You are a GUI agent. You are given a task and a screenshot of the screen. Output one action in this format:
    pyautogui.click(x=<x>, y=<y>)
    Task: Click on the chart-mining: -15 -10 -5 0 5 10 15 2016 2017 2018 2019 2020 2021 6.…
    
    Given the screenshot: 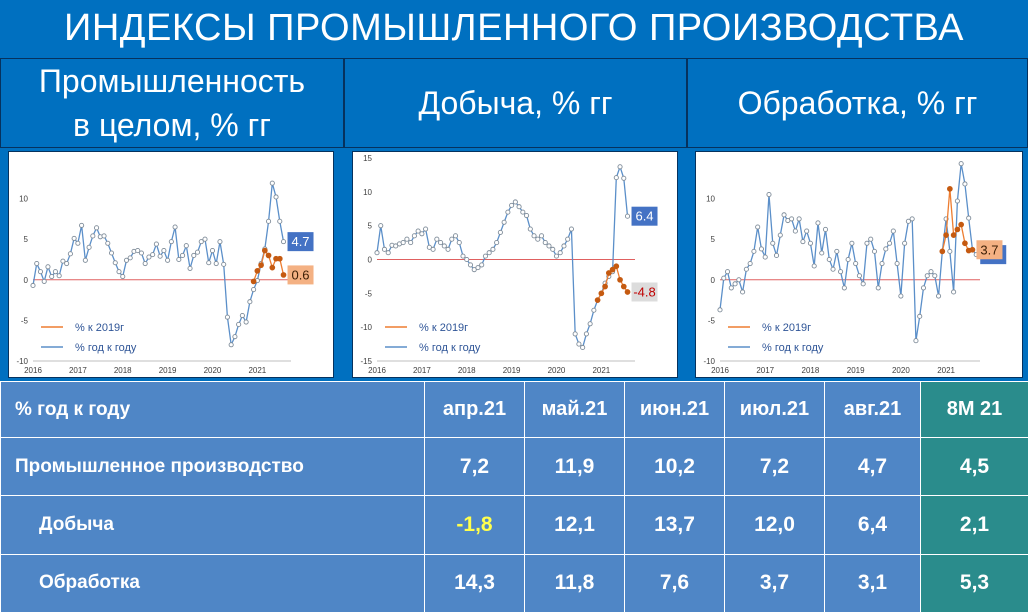 What is the action you would take?
    pyautogui.click(x=515, y=264)
    